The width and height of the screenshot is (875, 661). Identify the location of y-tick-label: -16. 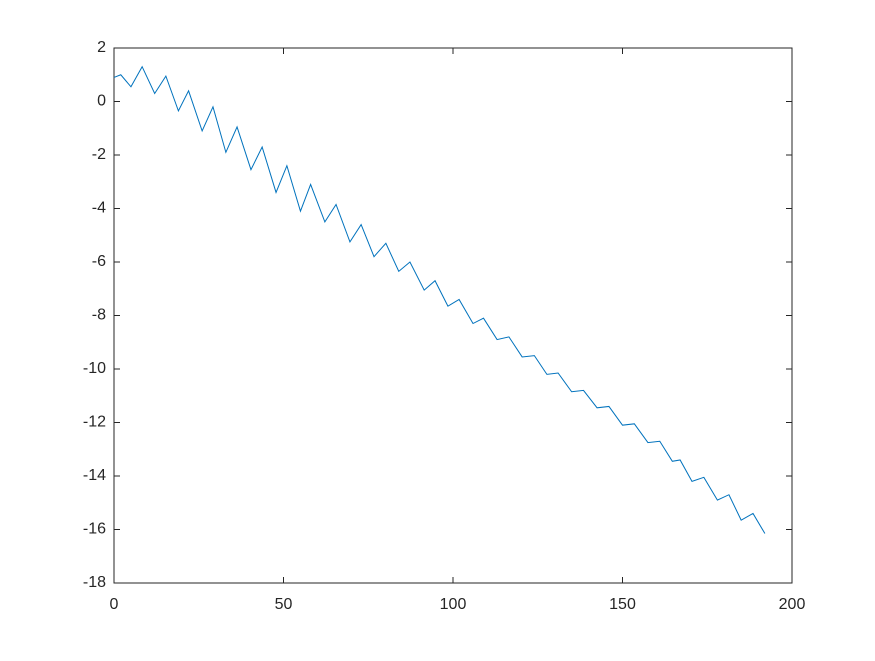
(94, 529).